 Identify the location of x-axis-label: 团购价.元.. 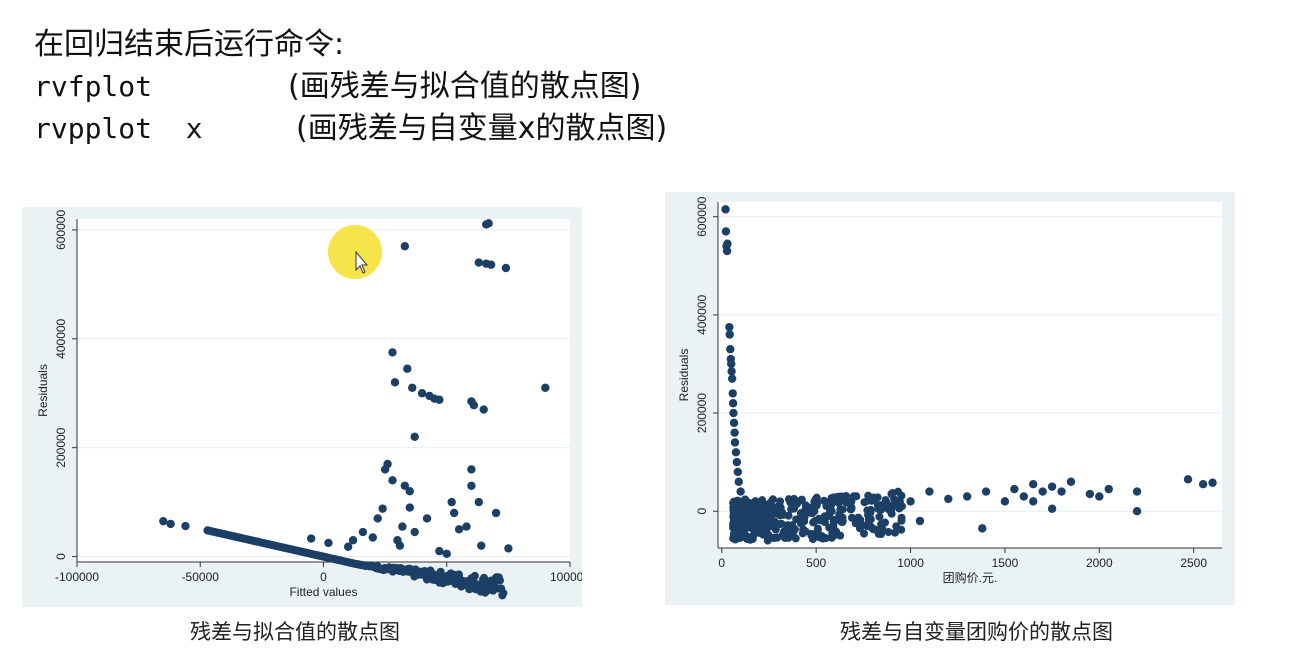
(970, 577).